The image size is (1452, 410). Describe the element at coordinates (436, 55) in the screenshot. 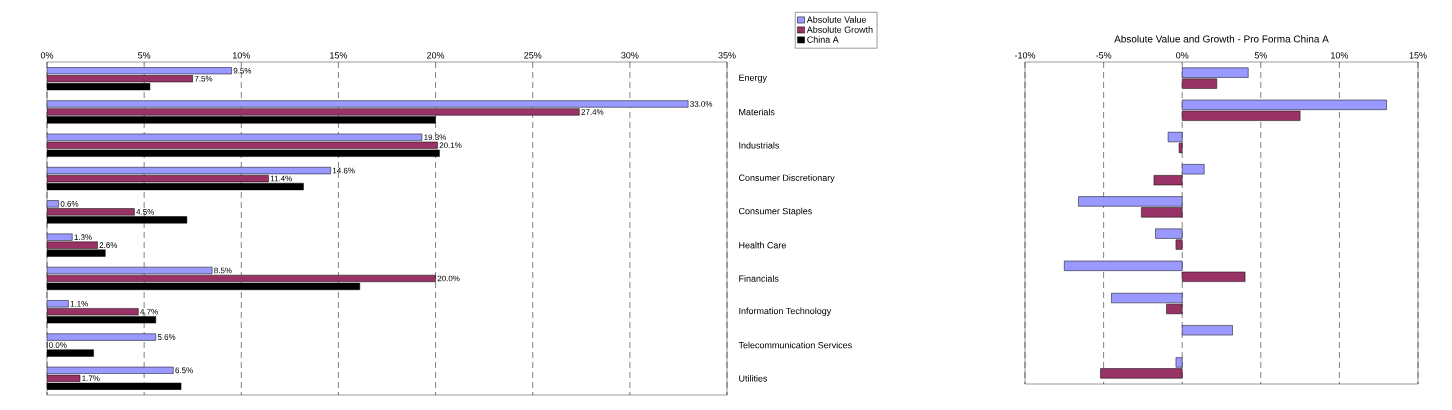

I see `x-tick-label: 20%` at that location.